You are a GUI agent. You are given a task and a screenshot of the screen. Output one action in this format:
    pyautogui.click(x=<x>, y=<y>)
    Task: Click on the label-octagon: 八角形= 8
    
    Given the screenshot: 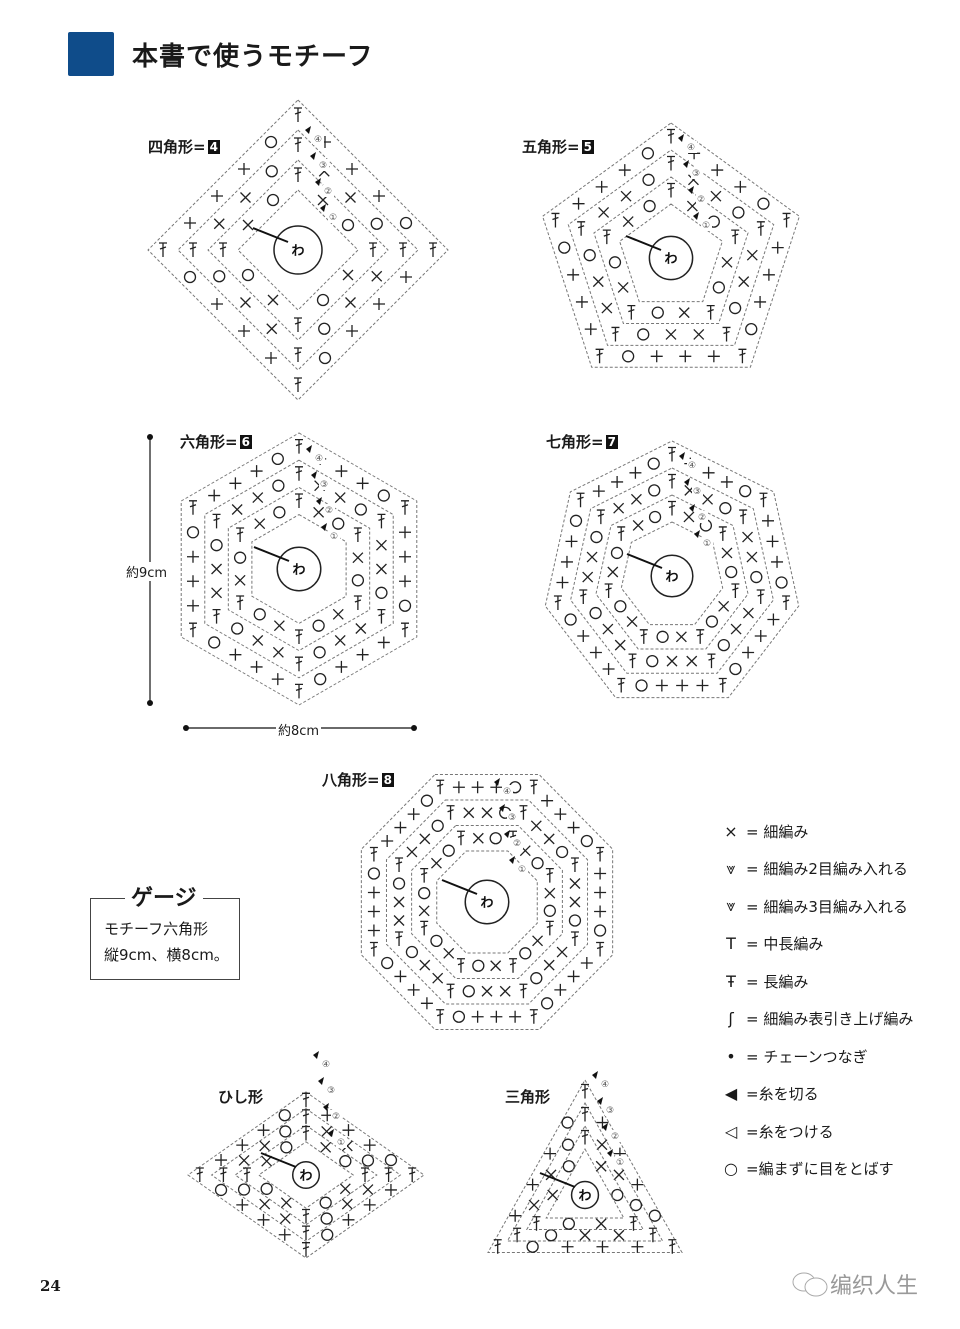 What is the action you would take?
    pyautogui.click(x=358, y=780)
    